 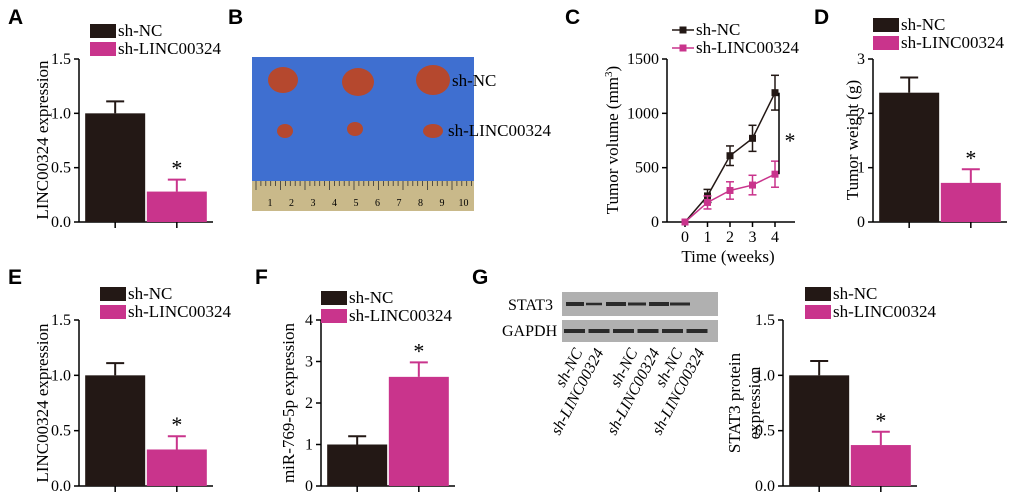 I want to click on y-axis-title: LINC00324 expression, so click(x=42, y=403).